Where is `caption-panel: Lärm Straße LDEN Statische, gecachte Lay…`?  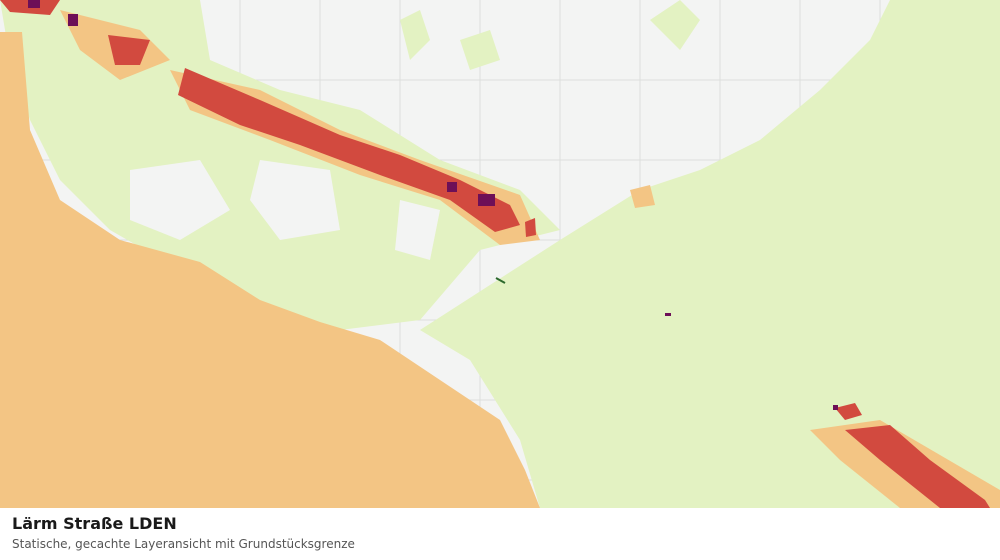 caption-panel: Lärm Straße LDEN Statische, gecachte Lay… is located at coordinates (500, 534).